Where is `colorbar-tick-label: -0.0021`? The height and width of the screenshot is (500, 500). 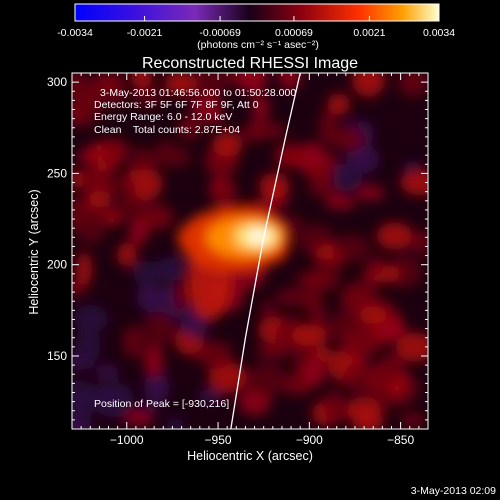 colorbar-tick-label: -0.0021 is located at coordinates (145, 33).